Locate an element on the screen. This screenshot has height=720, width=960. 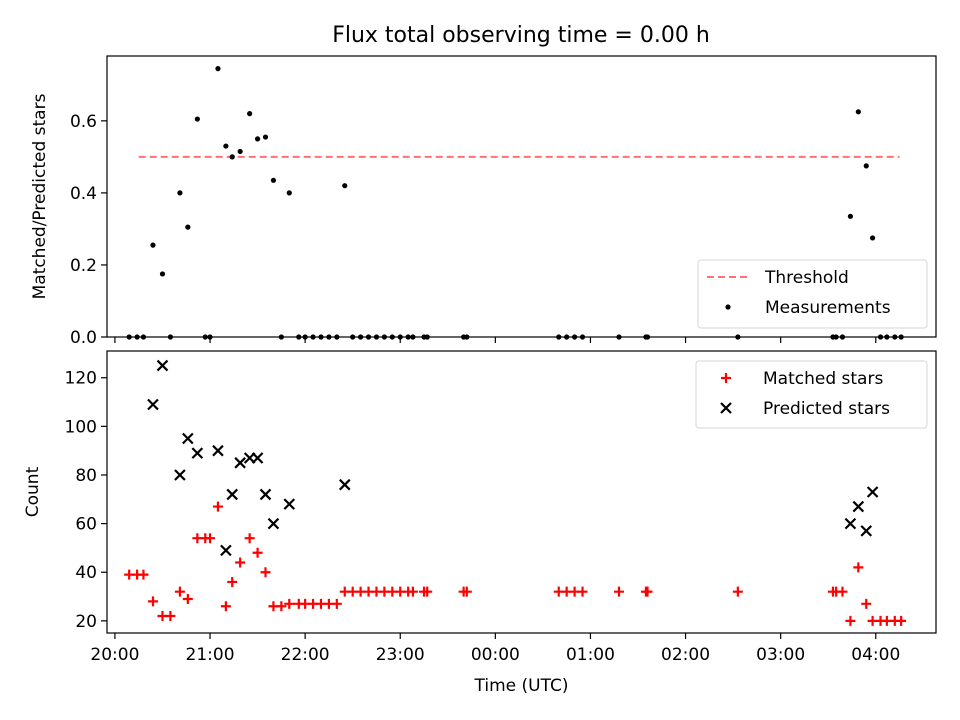
y-tick-label: 0.6 is located at coordinates (83, 122).